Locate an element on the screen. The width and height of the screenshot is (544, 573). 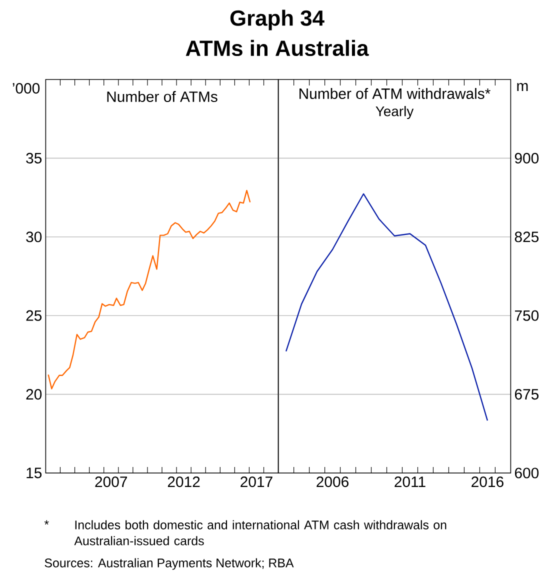
annotation: Number of ATM withdrawals* is located at coordinates (395, 93).